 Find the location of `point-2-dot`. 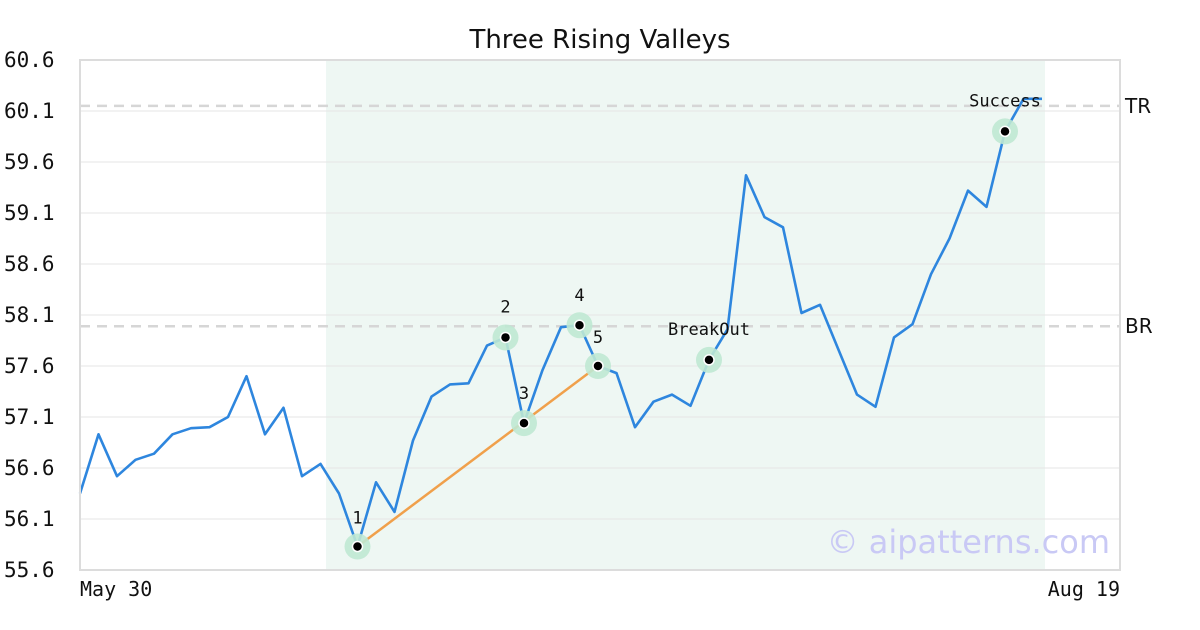

point-2-dot is located at coordinates (505, 337).